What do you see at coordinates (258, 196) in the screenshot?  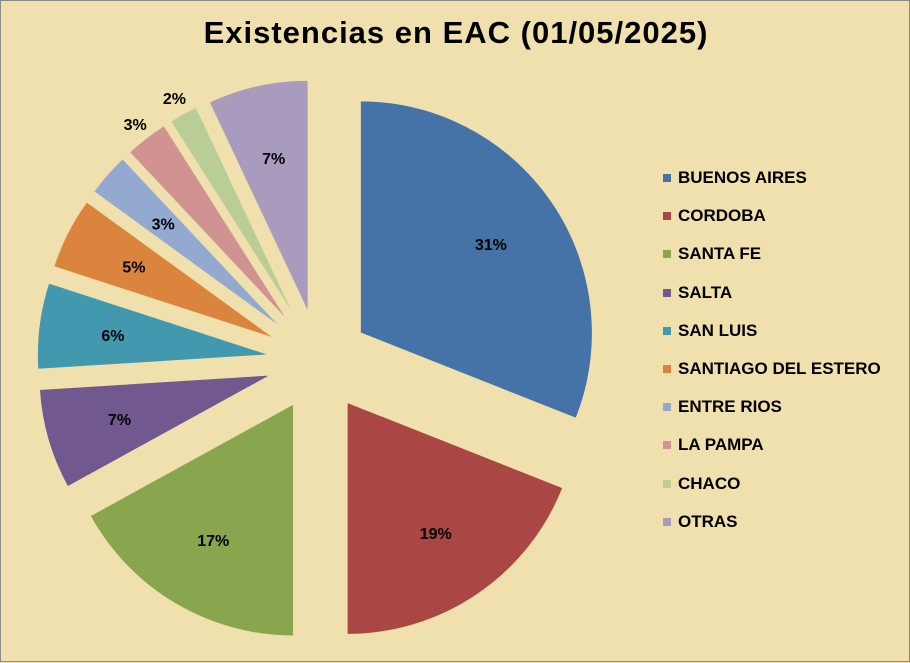 I see `pie-slice-otras` at bounding box center [258, 196].